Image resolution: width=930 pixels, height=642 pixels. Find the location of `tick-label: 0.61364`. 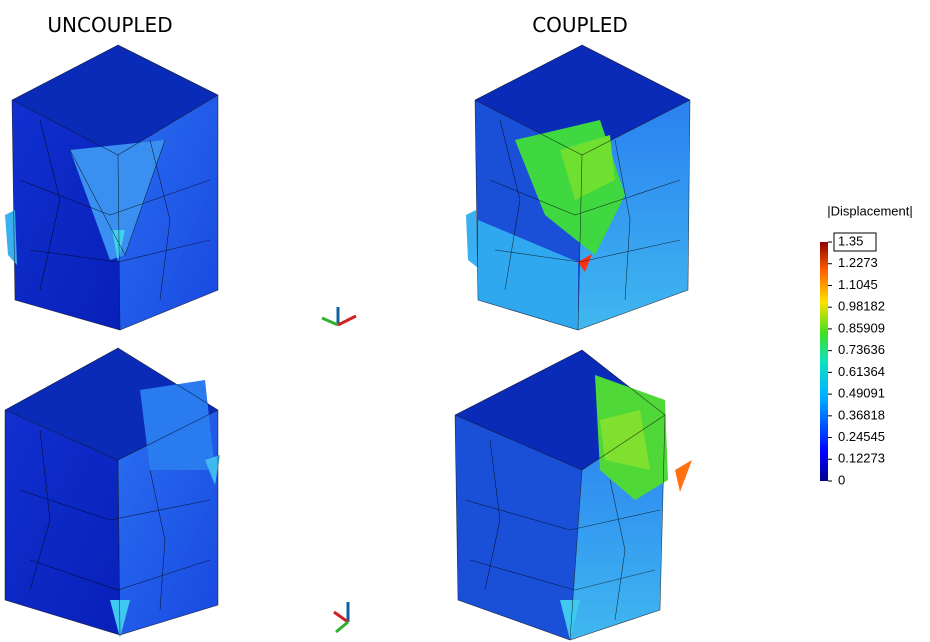

tick-label: 0.61364 is located at coordinates (861, 371).